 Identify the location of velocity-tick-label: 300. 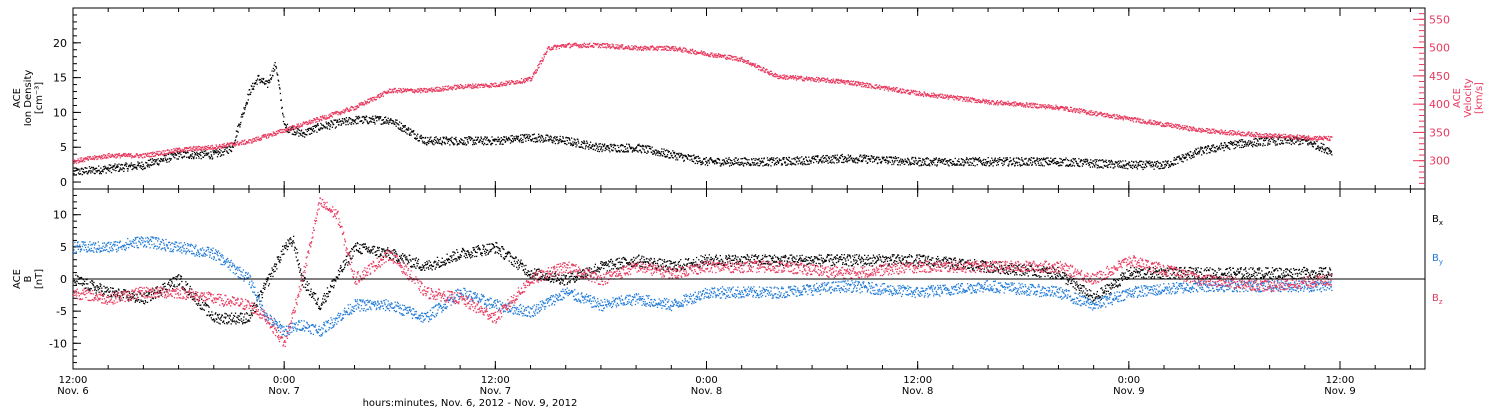
(1439, 161).